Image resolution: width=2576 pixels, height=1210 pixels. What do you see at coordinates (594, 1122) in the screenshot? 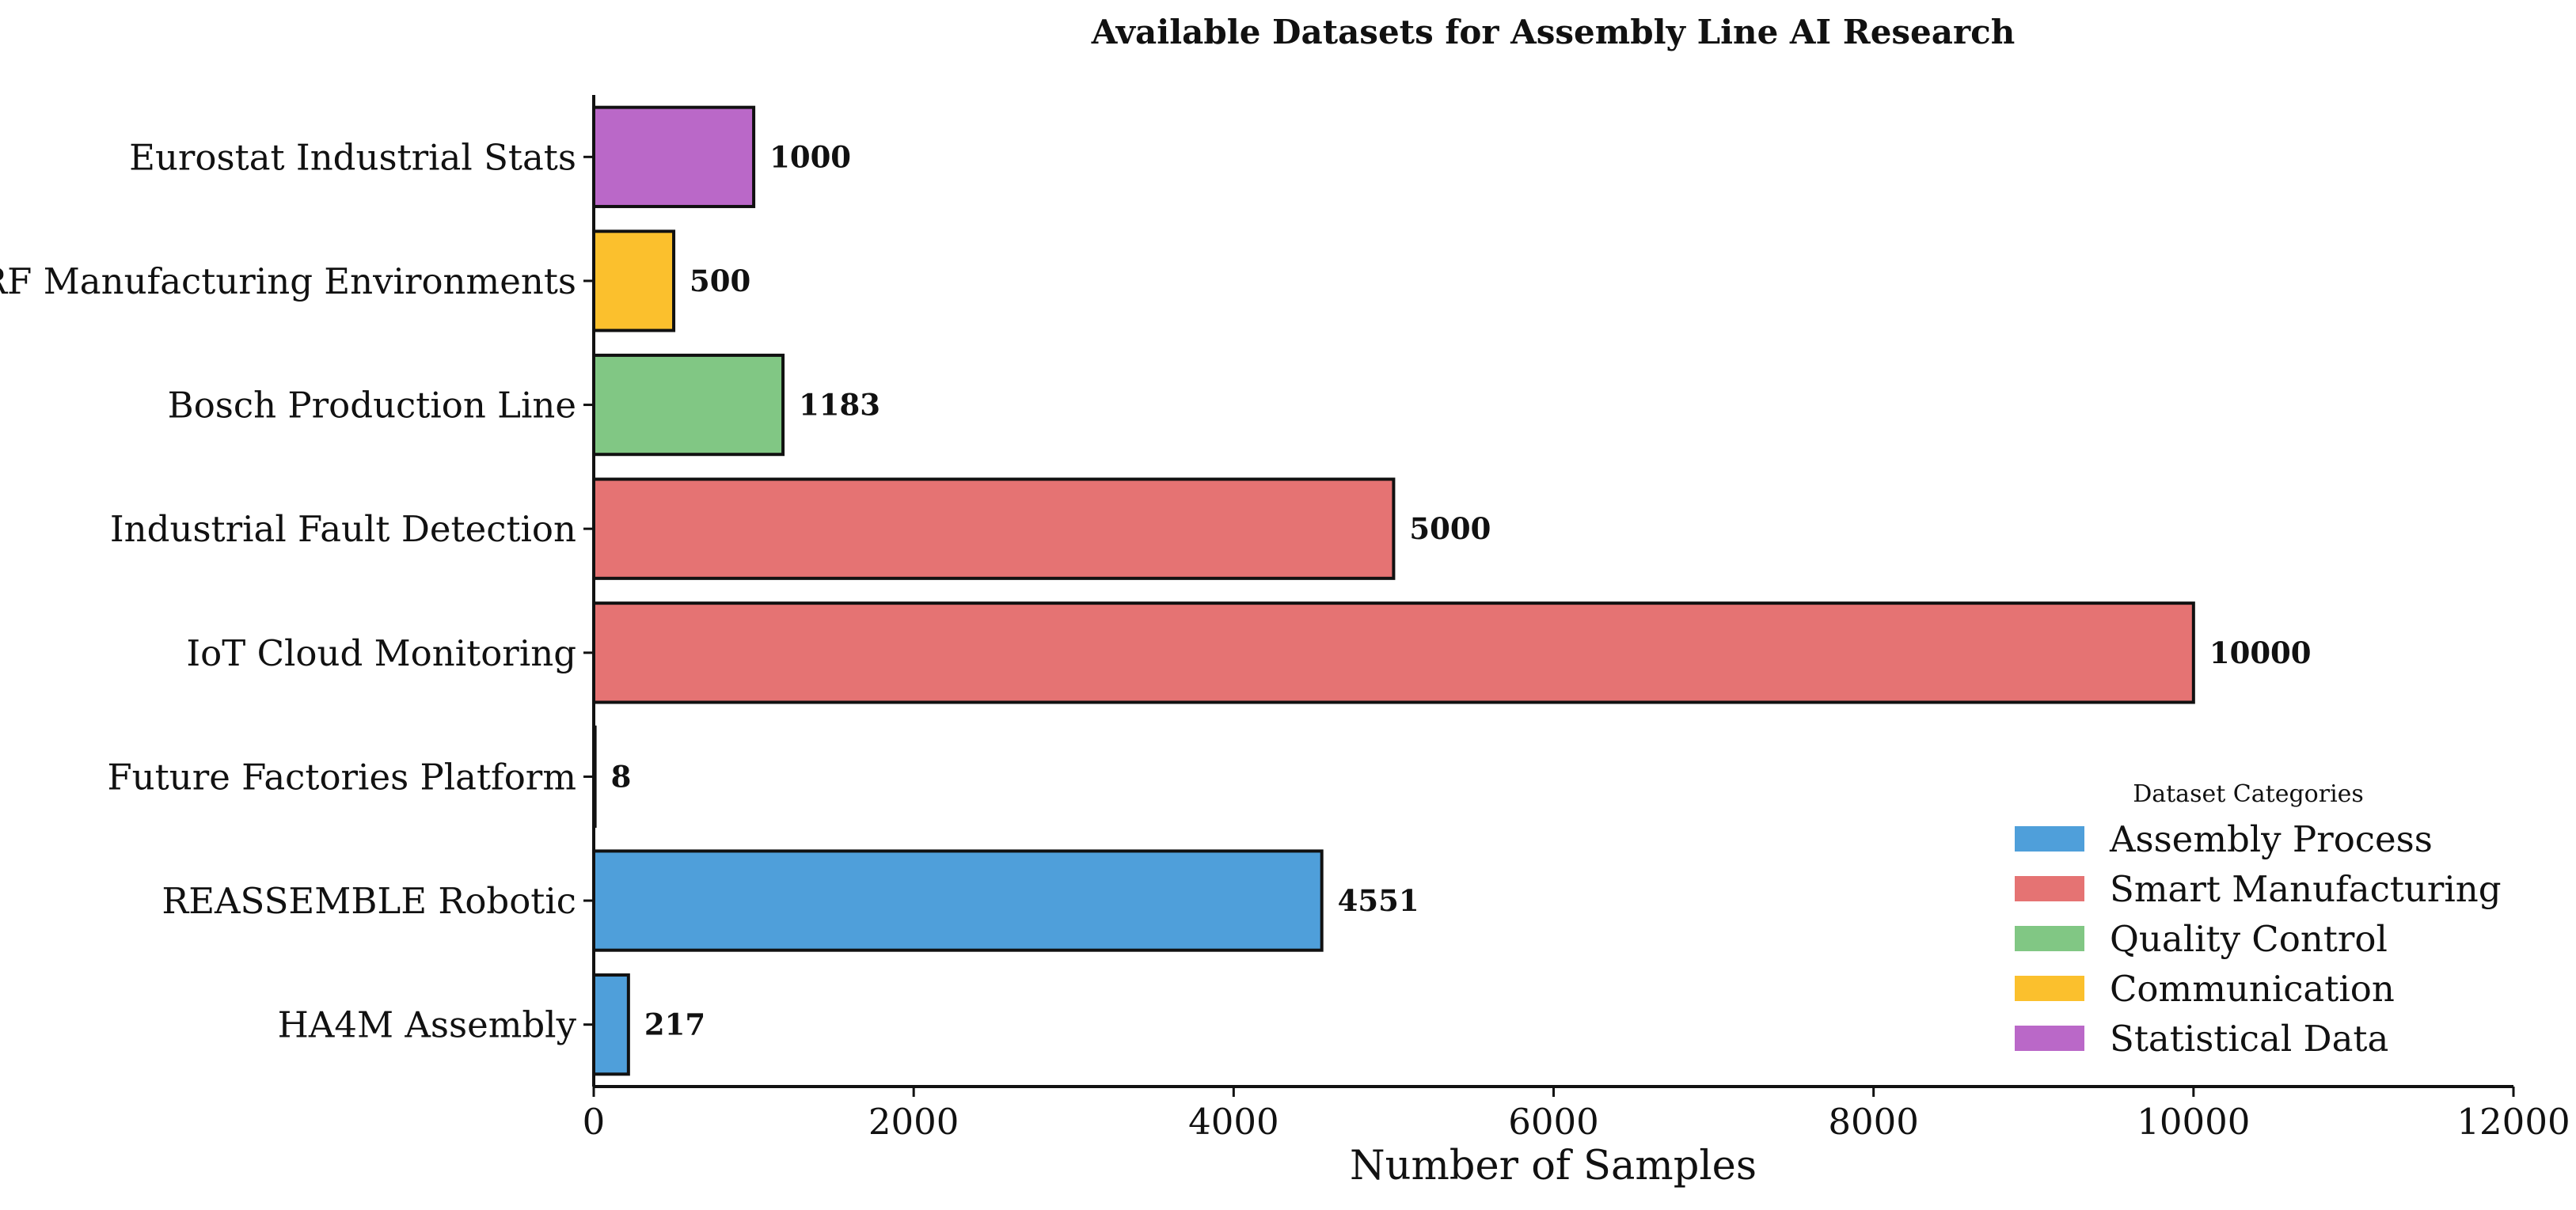
I see `x-tick-label-0: 0` at bounding box center [594, 1122].